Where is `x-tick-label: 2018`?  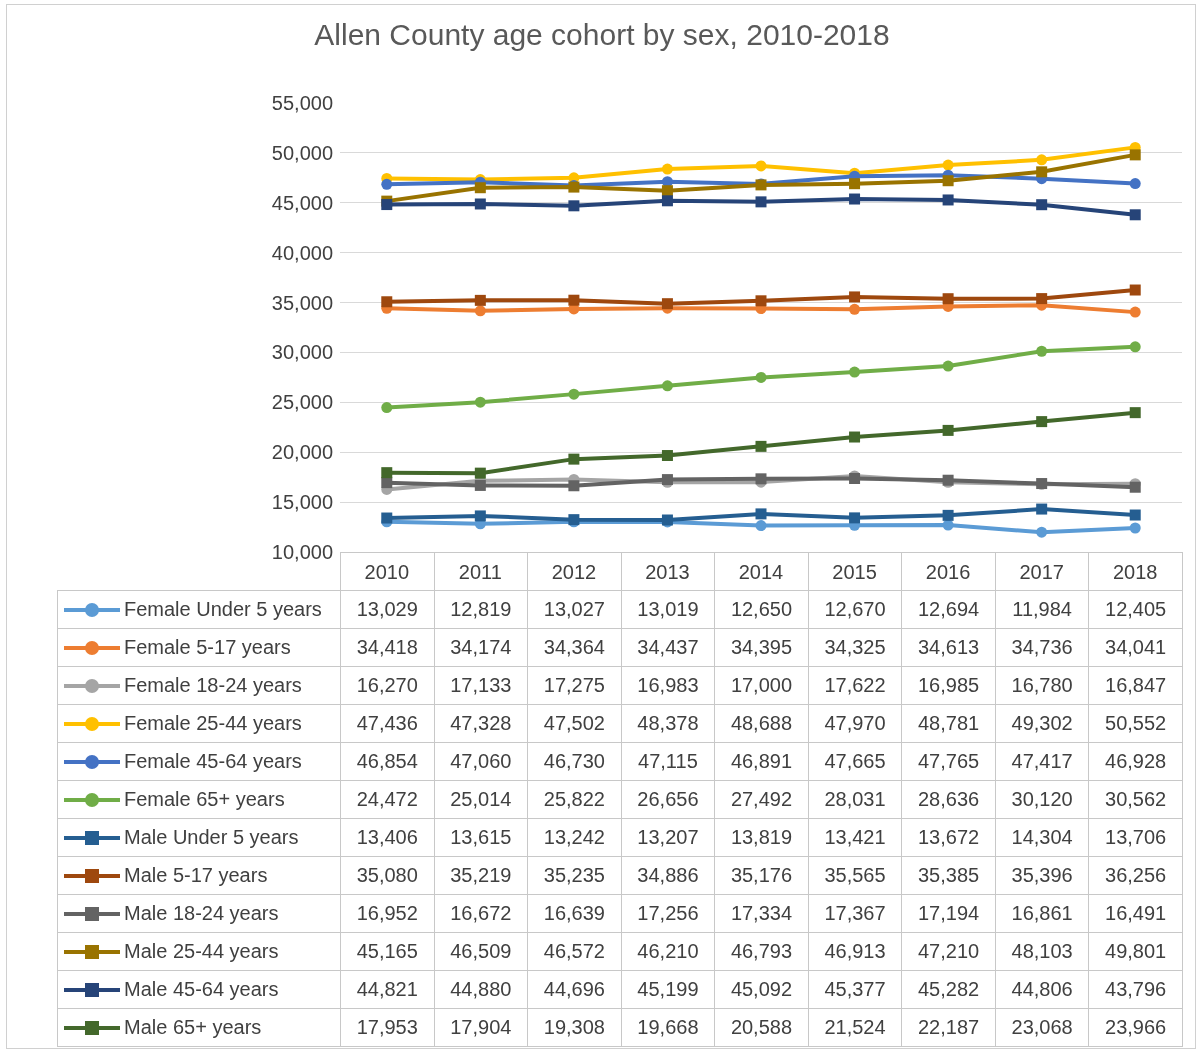 x-tick-label: 2018 is located at coordinates (1135, 572).